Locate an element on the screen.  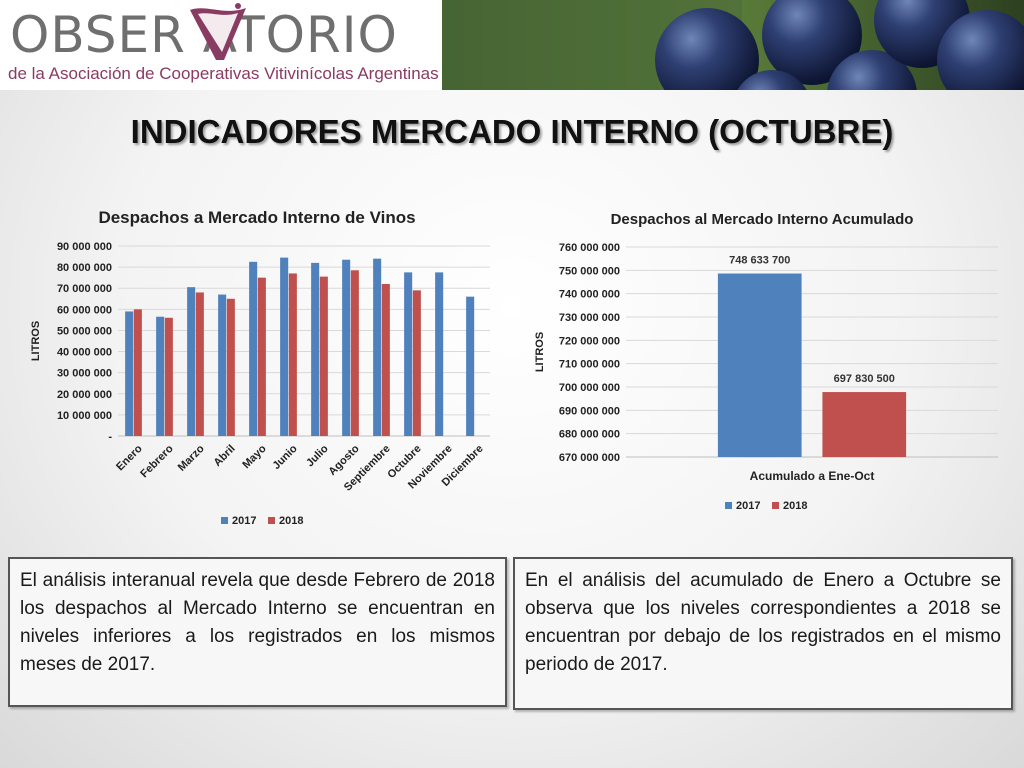
bar-2017-octubre is located at coordinates (408, 354).